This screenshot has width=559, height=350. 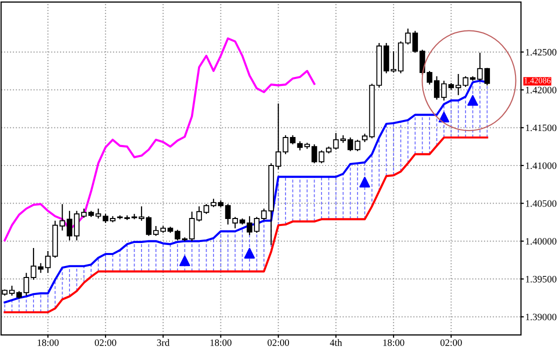 I want to click on y-tick-label: 1.41000, so click(x=541, y=166).